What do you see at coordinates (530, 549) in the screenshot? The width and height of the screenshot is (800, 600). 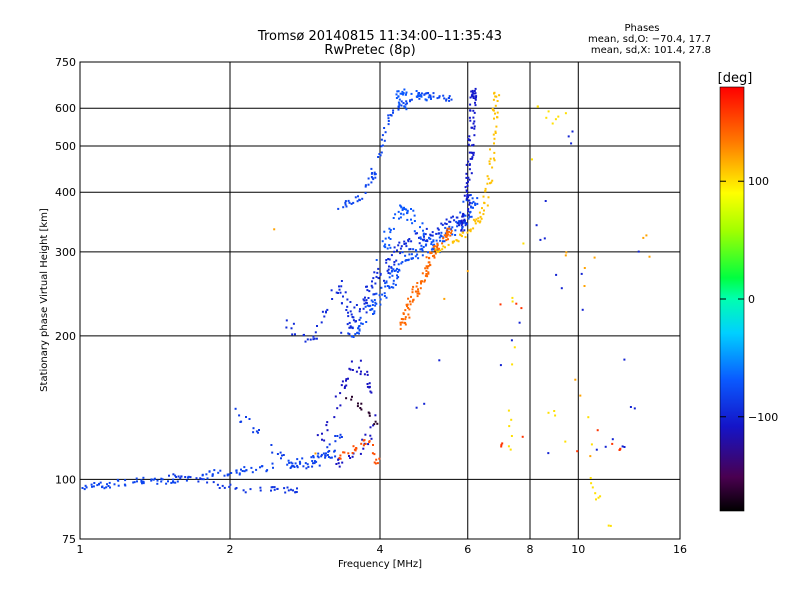 I see `x-tick-label: 8` at bounding box center [530, 549].